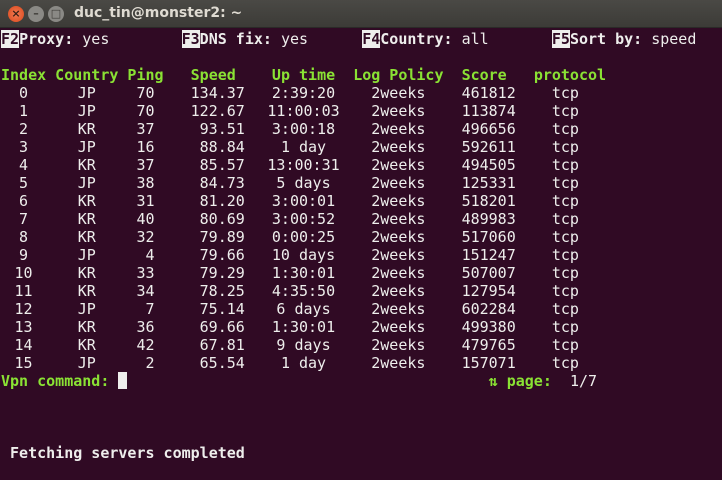 This screenshot has height=480, width=722. I want to click on cell-score: 125331, so click(488, 183).